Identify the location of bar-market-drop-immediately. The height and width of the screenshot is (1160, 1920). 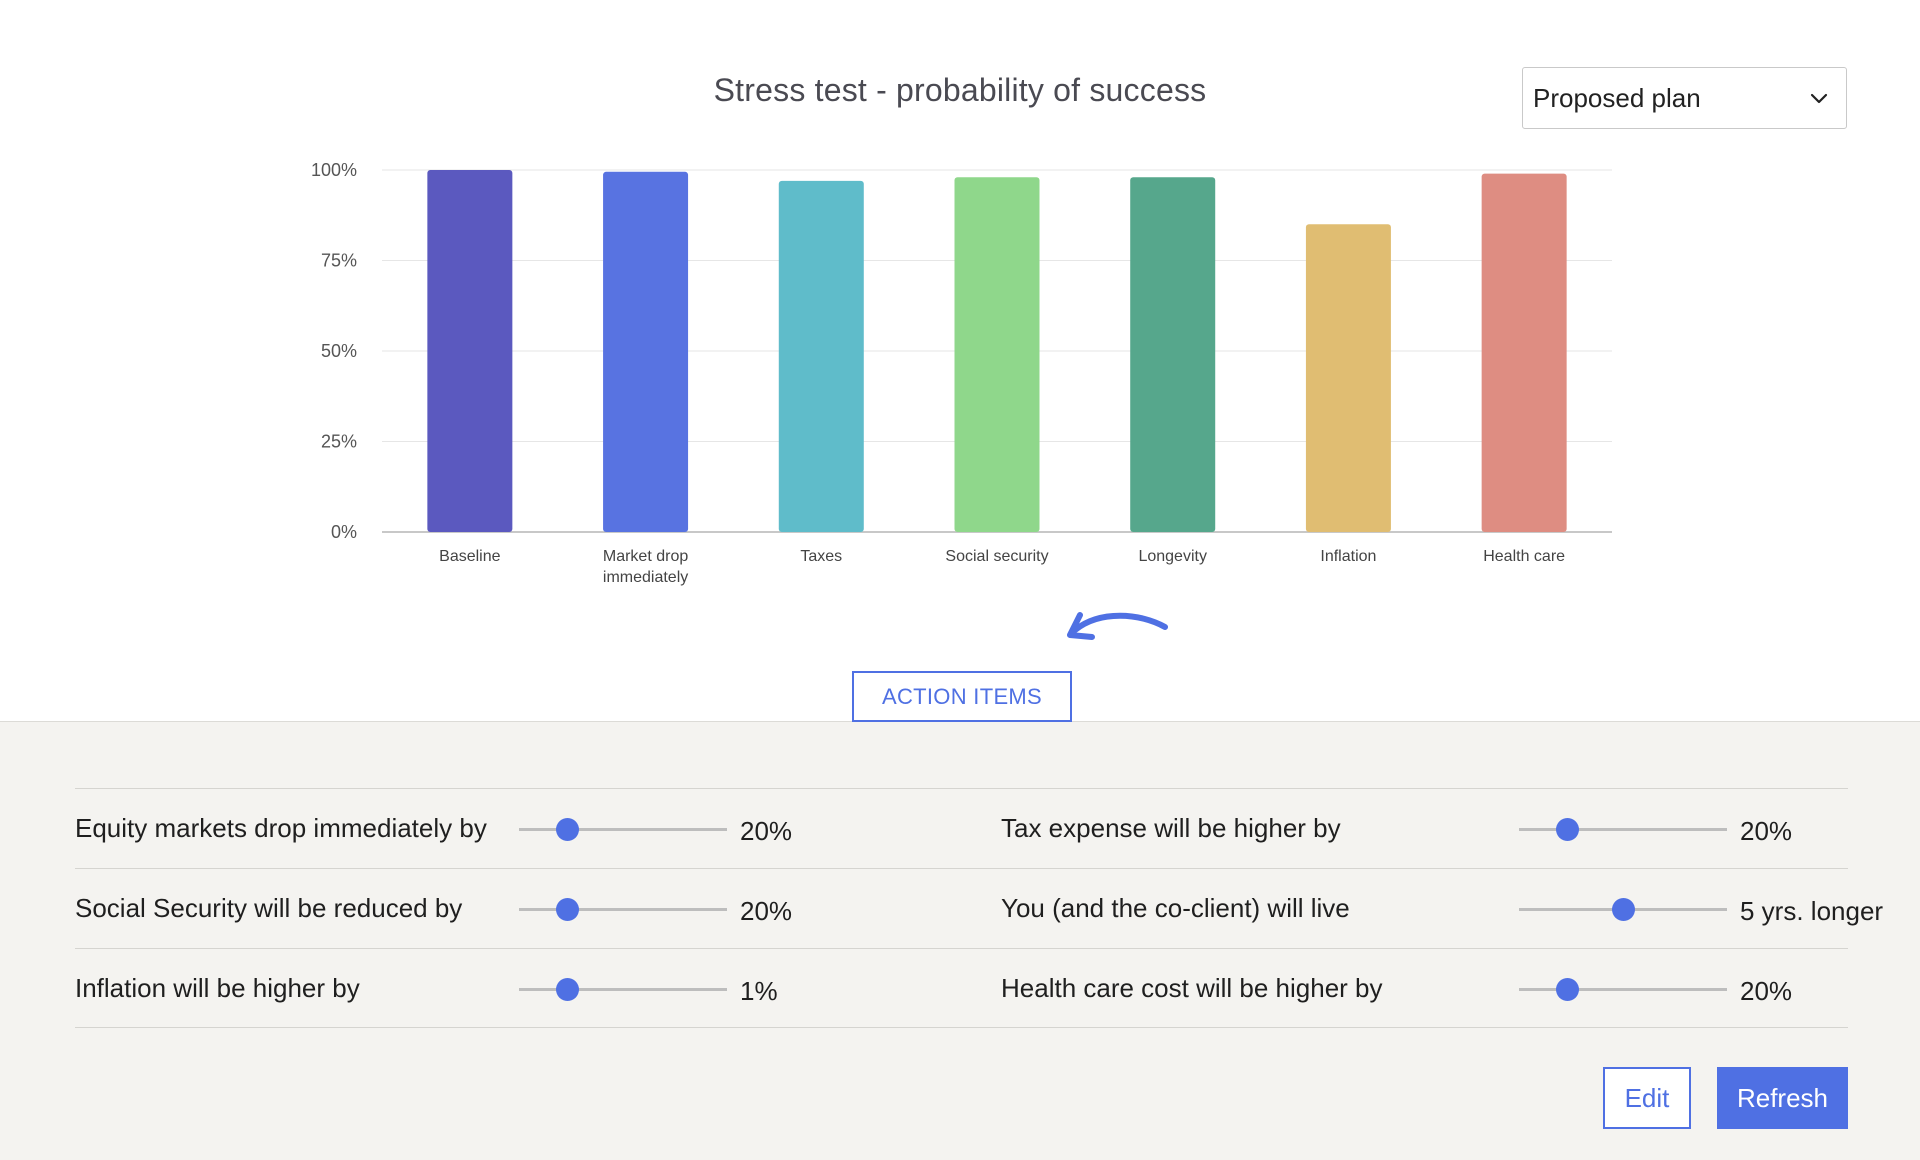
(646, 351).